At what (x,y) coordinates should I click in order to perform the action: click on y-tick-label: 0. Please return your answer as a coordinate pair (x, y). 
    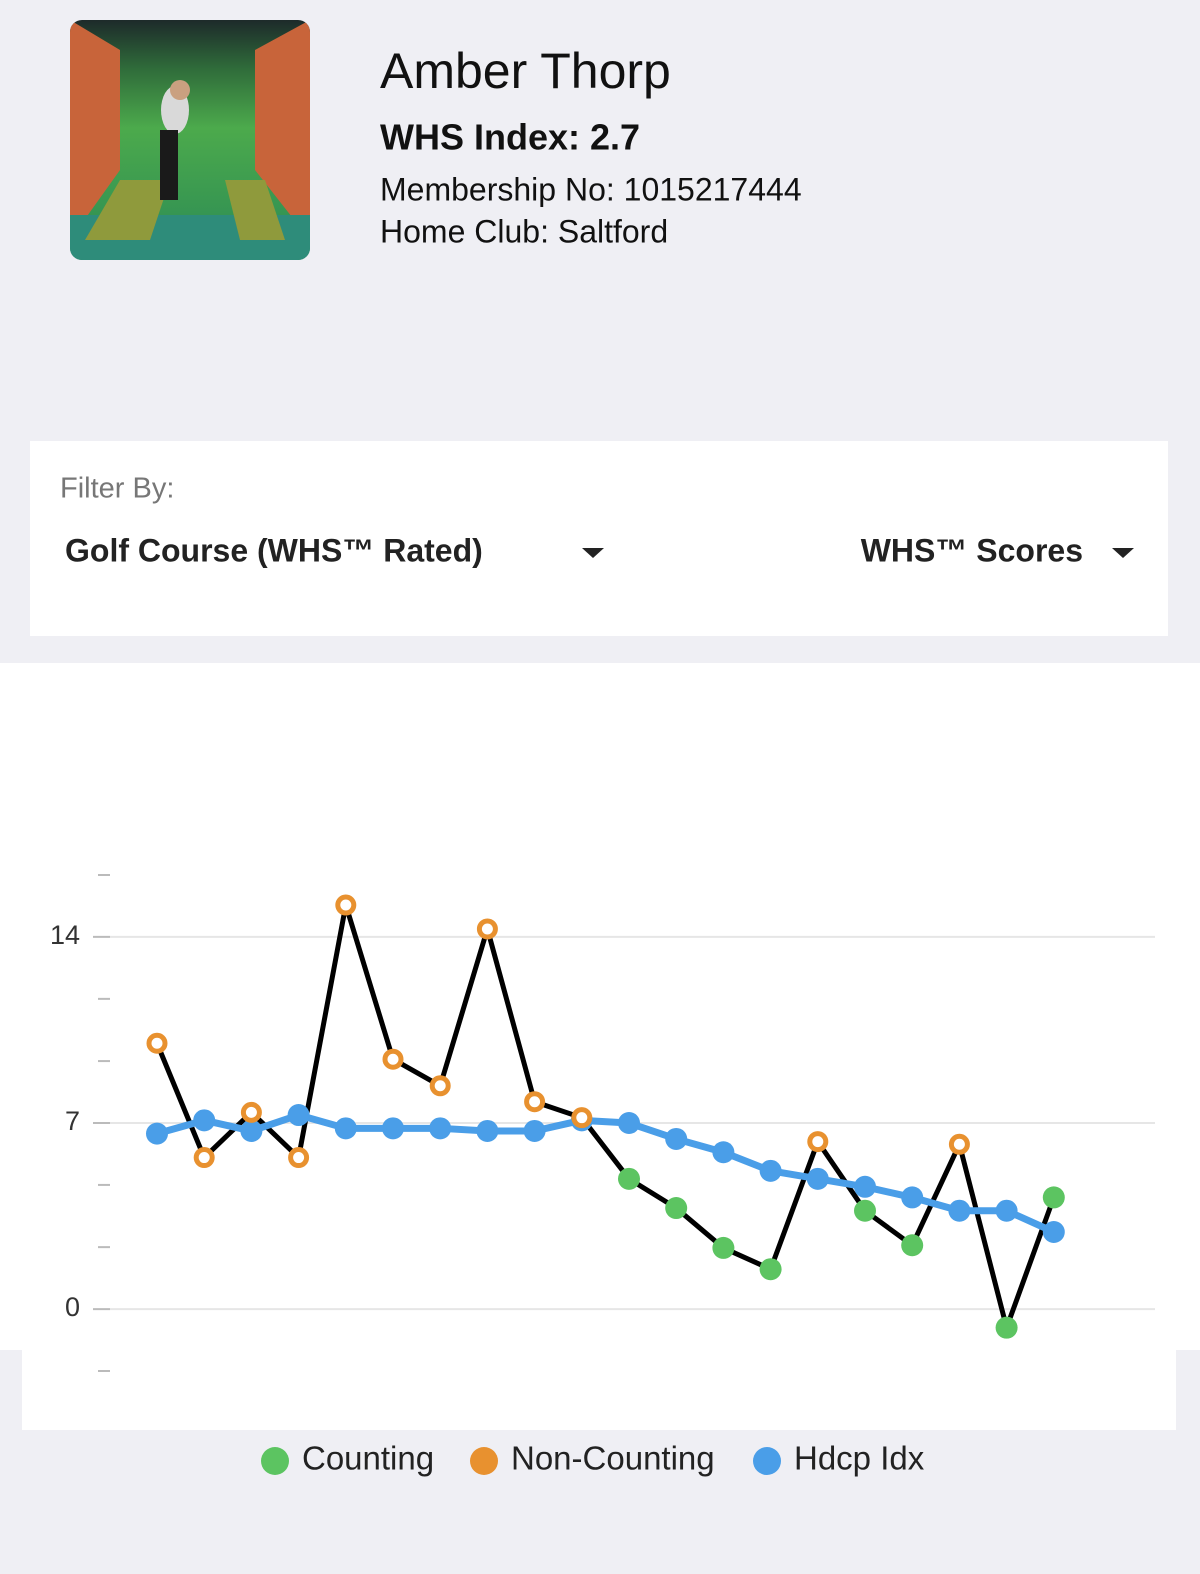
    Looking at the image, I should click on (72, 1307).